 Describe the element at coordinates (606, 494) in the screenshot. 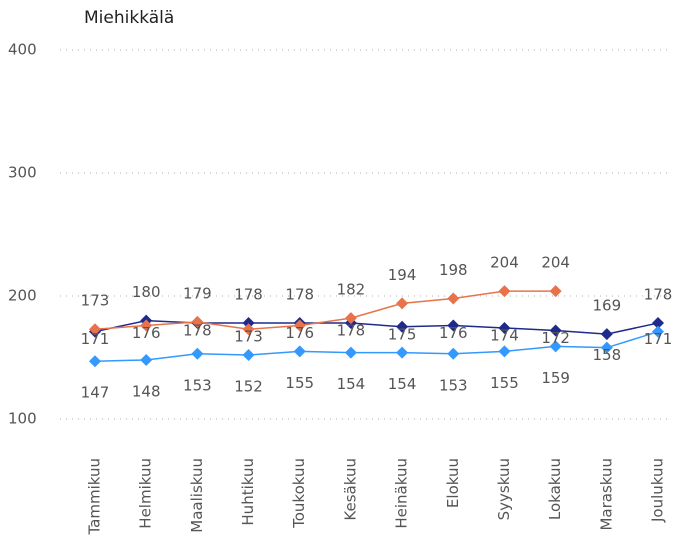

I see `x-tick-label: Maraskuu` at that location.